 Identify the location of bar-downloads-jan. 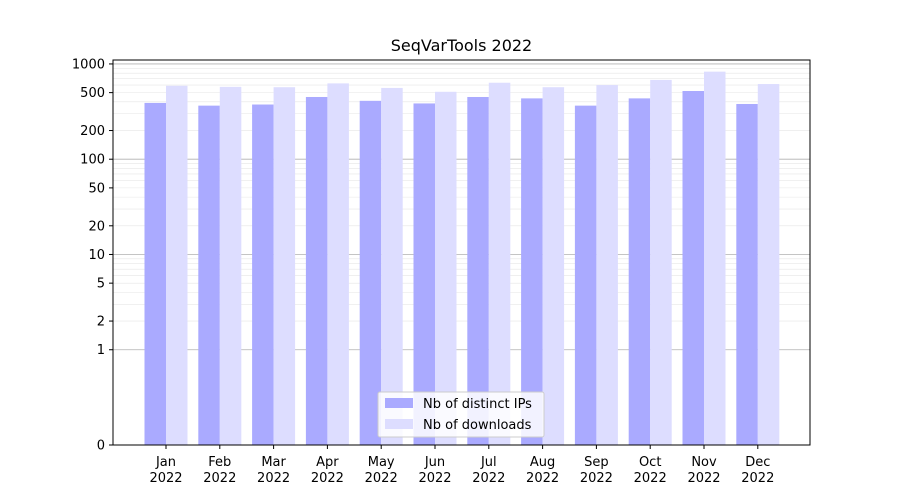
(177, 265).